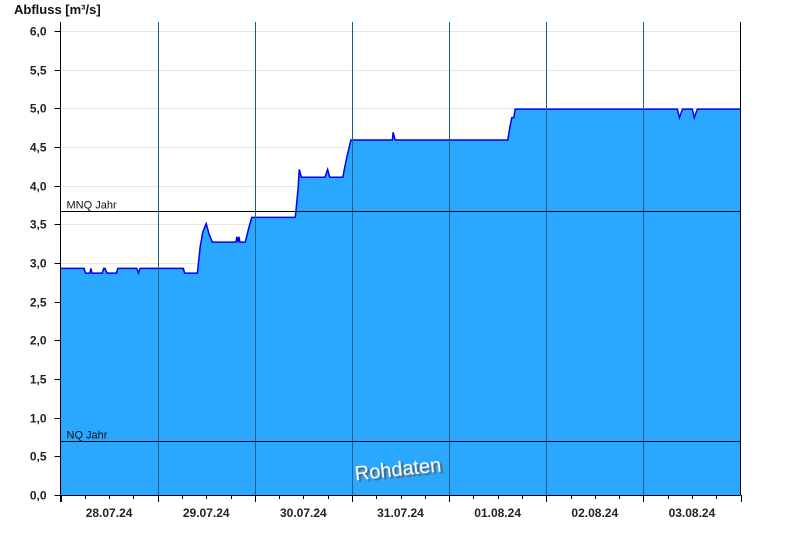 The height and width of the screenshot is (550, 800). I want to click on y-tick-label: 6,0, so click(38, 32).